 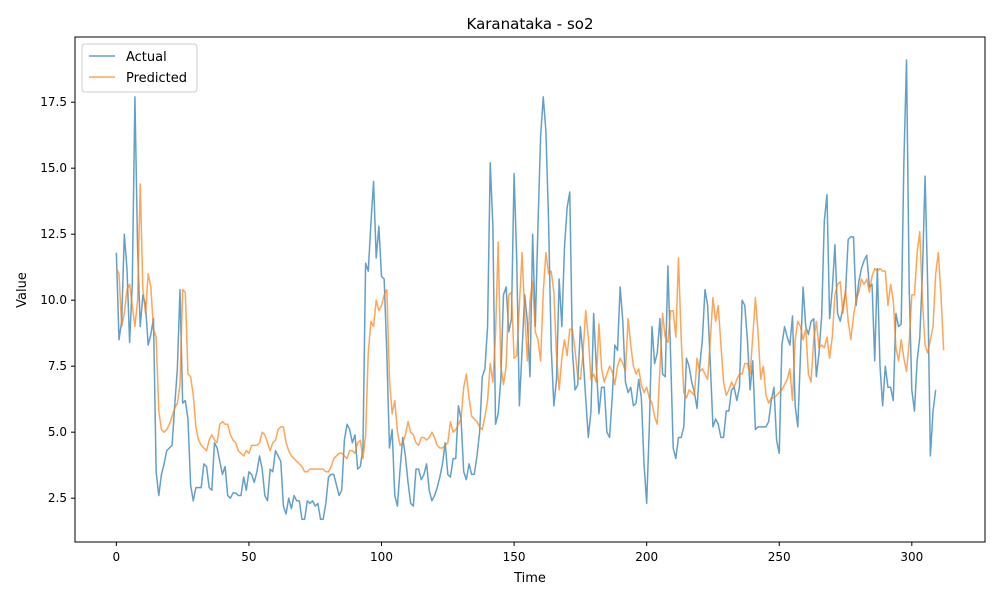 What do you see at coordinates (53, 168) in the screenshot?
I see `y-tick-label: 15.0` at bounding box center [53, 168].